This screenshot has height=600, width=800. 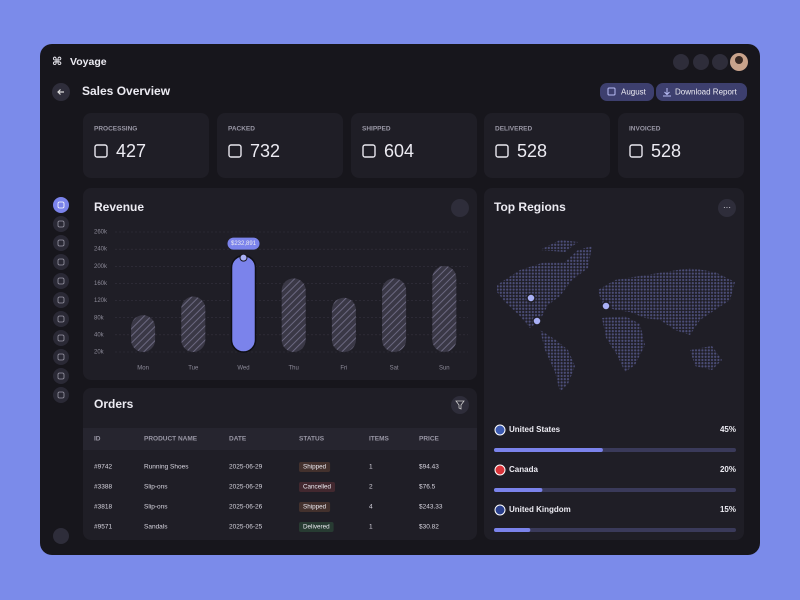 What do you see at coordinates (460, 208) in the screenshot?
I see `revenue-menu` at bounding box center [460, 208].